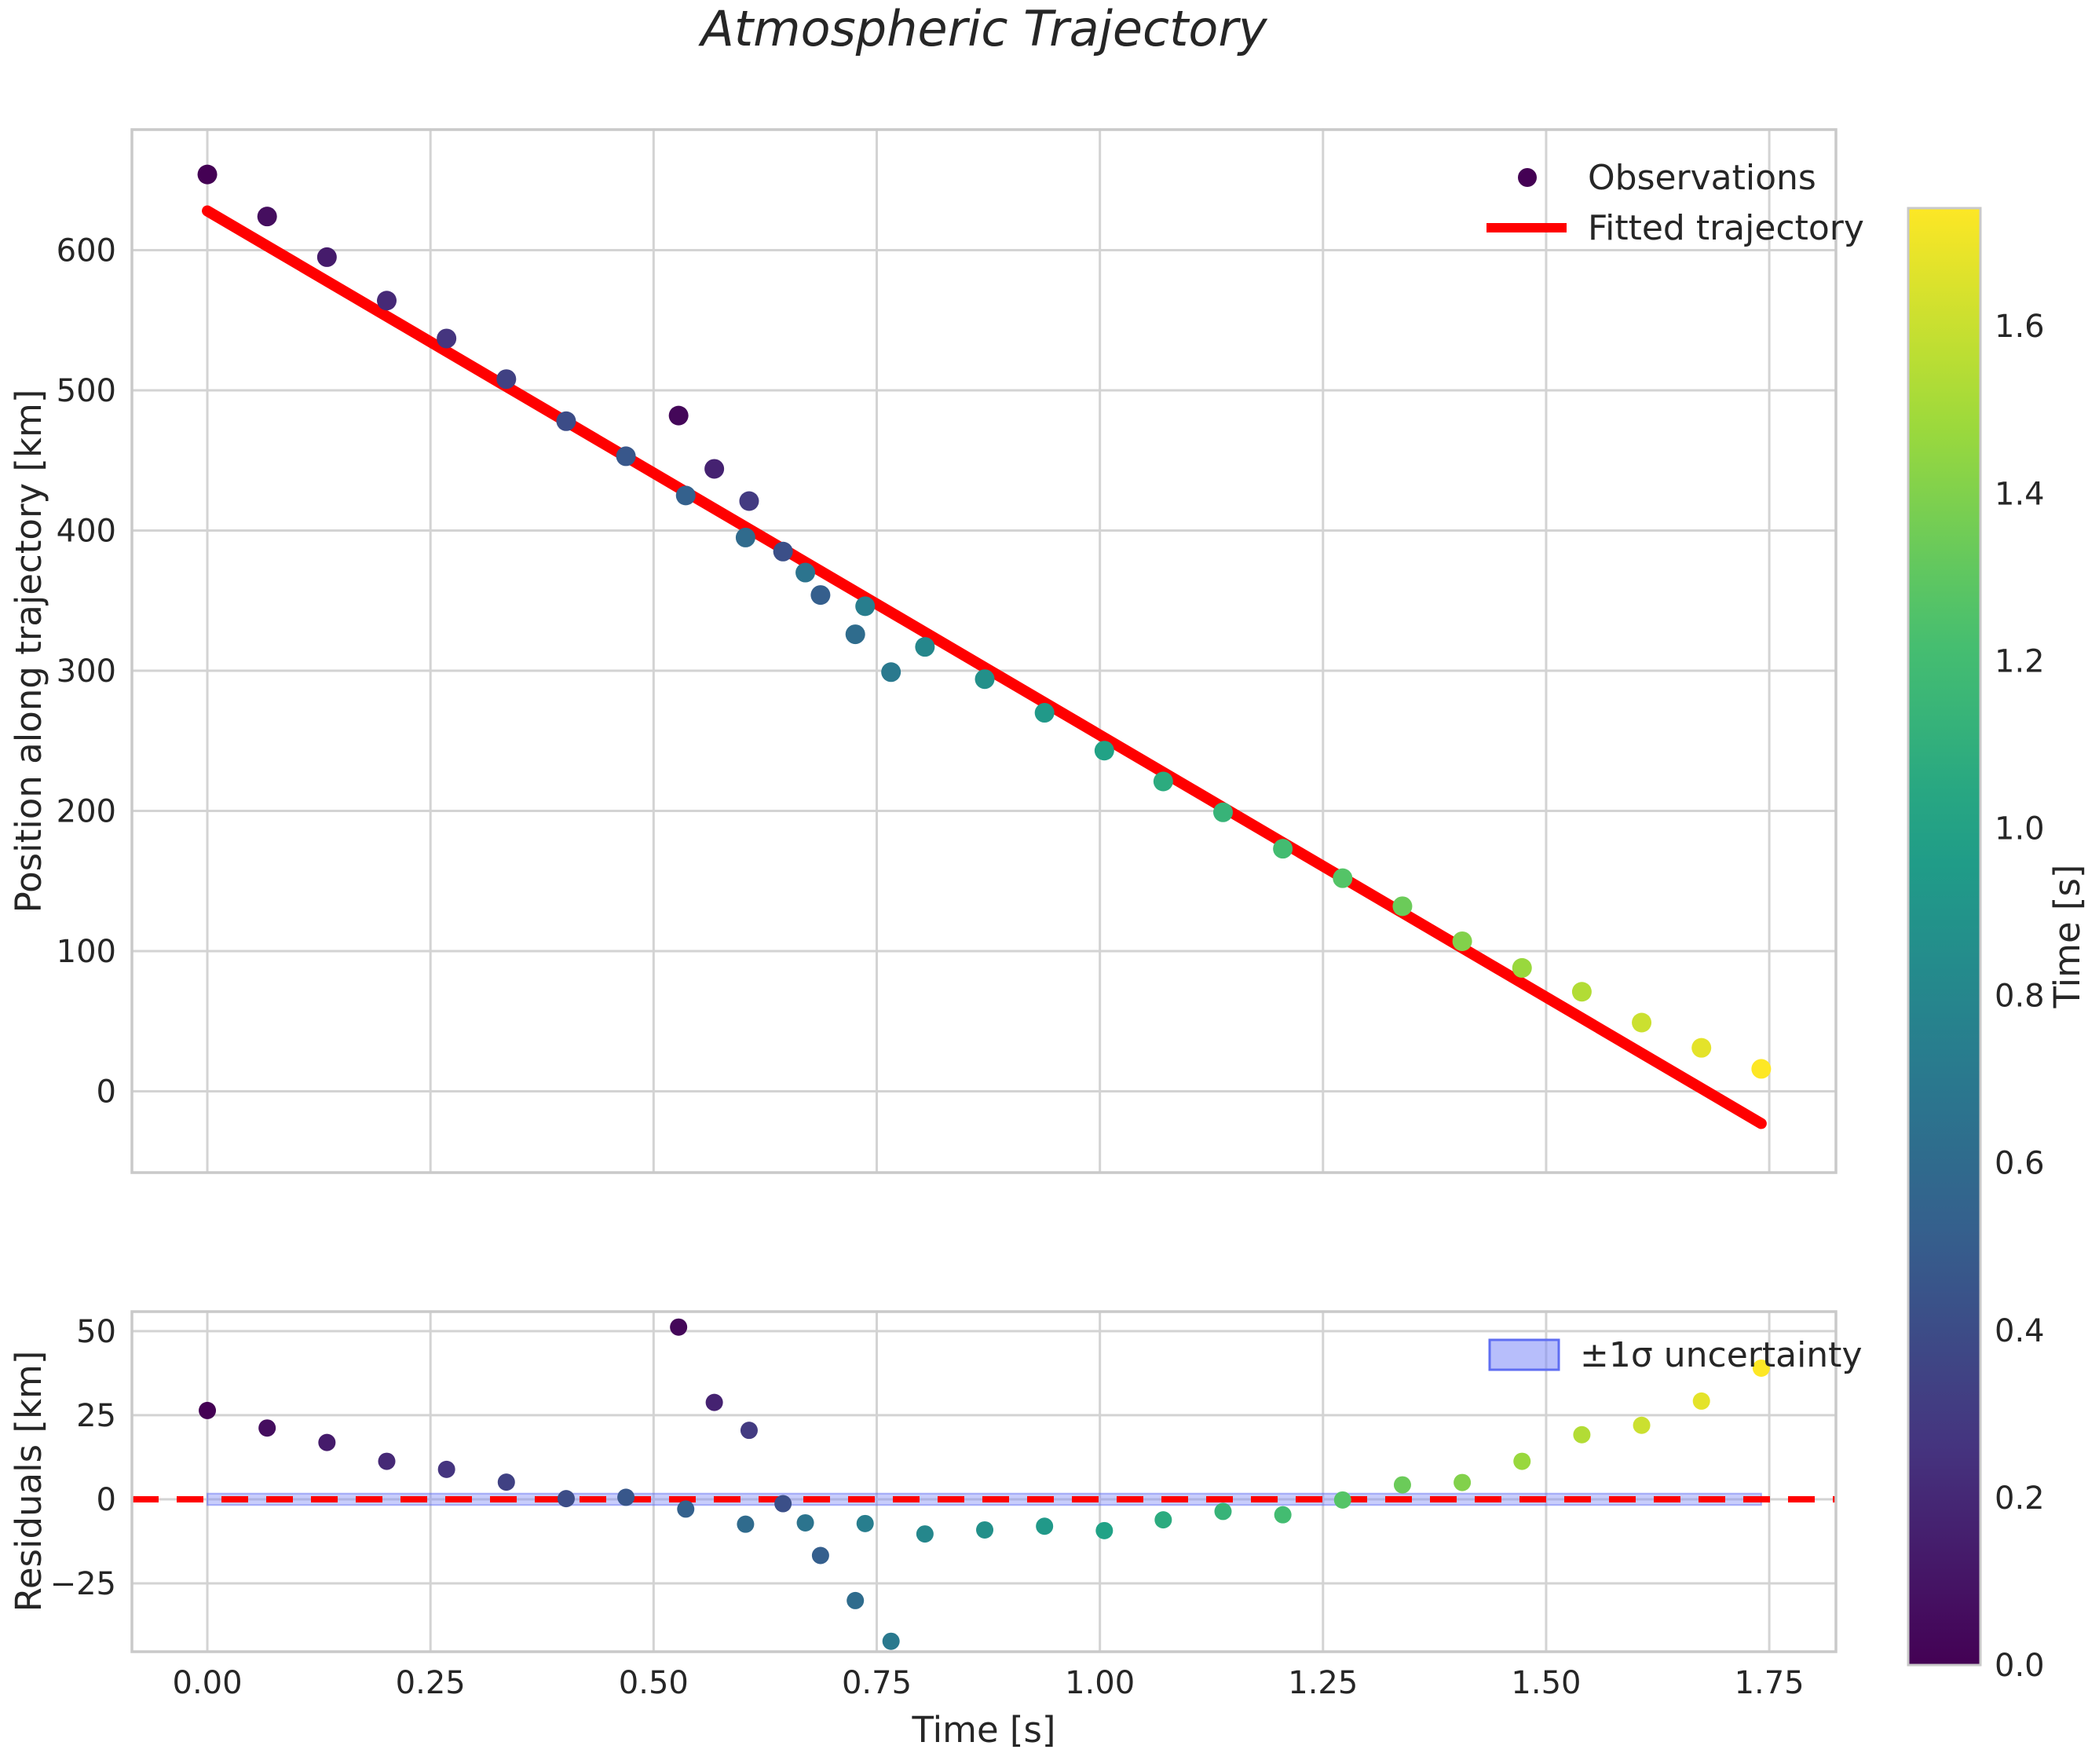  I want to click on colorbar-tick-label: 1.6, so click(2020, 327).